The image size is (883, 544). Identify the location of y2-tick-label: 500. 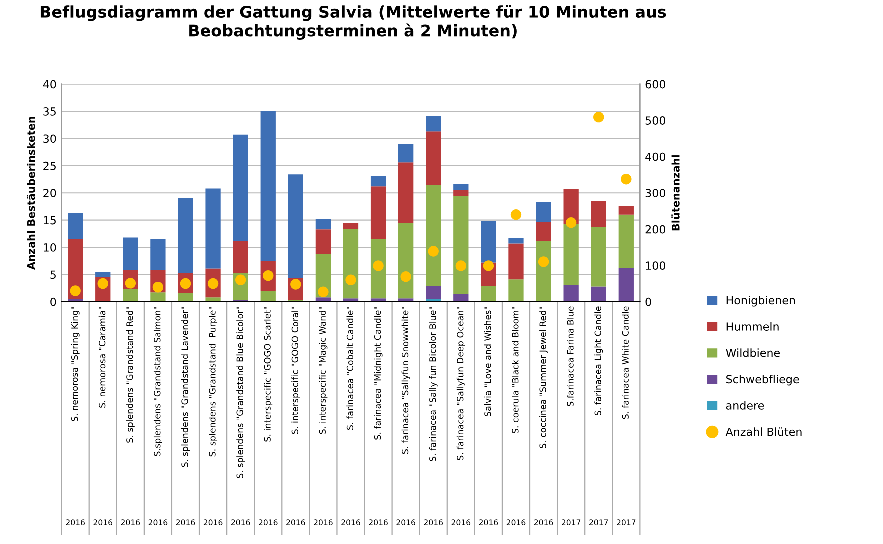
(656, 120).